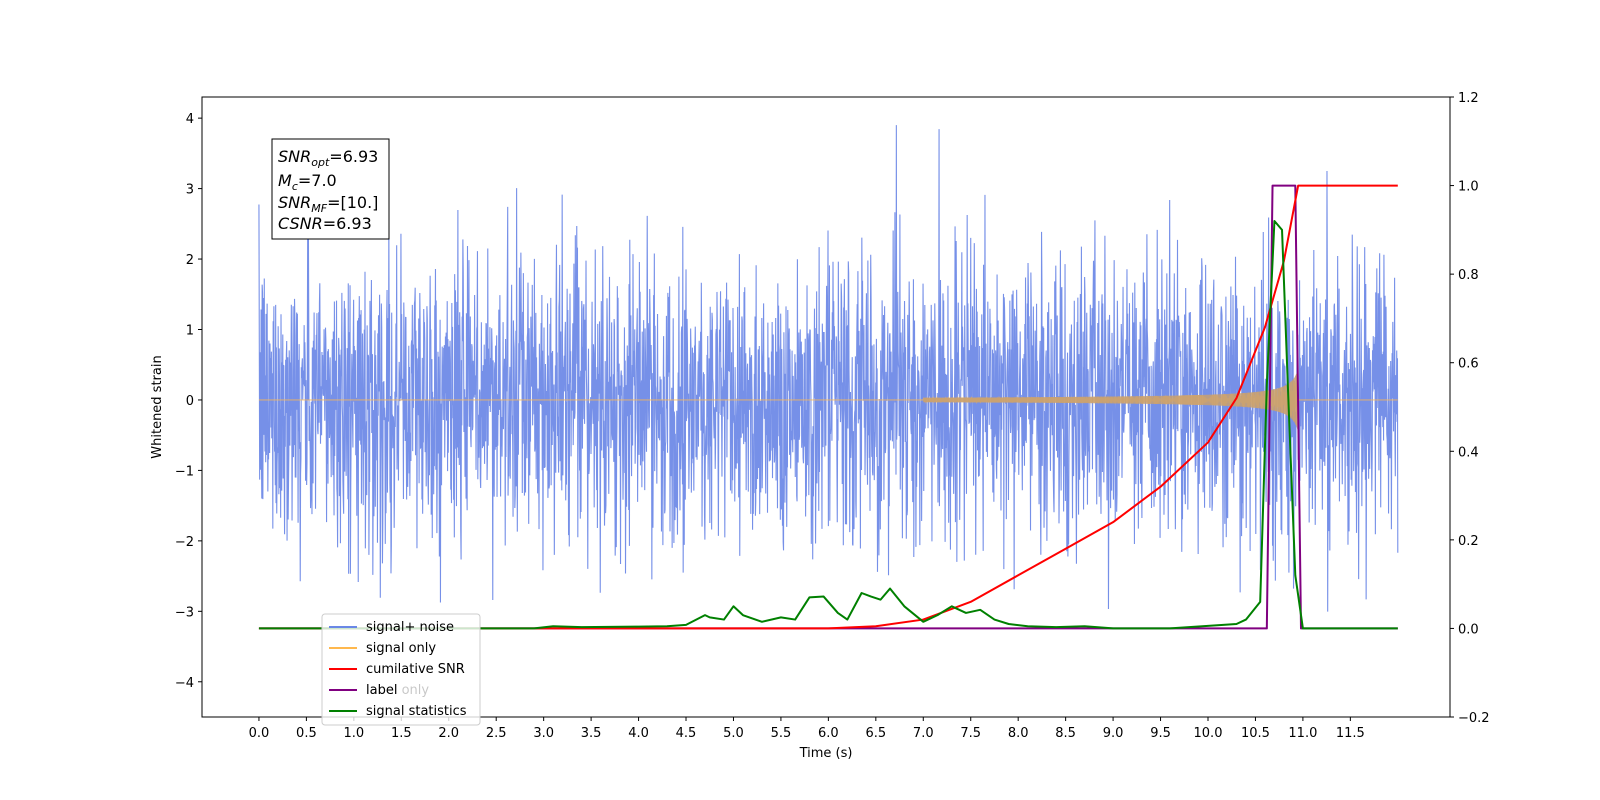 This screenshot has height=800, width=1600. Describe the element at coordinates (923, 733) in the screenshot. I see `x-tick-label: 7.0` at that location.